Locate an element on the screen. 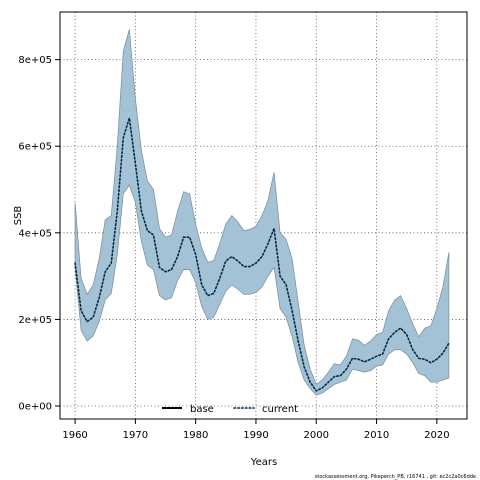 The width and height of the screenshot is (480, 480). y-axis-label: SSB is located at coordinates (18, 216).